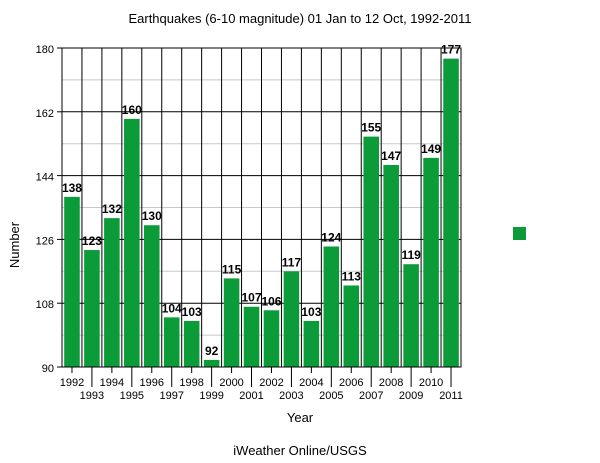 This screenshot has width=600, height=463. Describe the element at coordinates (112, 383) in the screenshot. I see `x-tick-label: 1994` at that location.